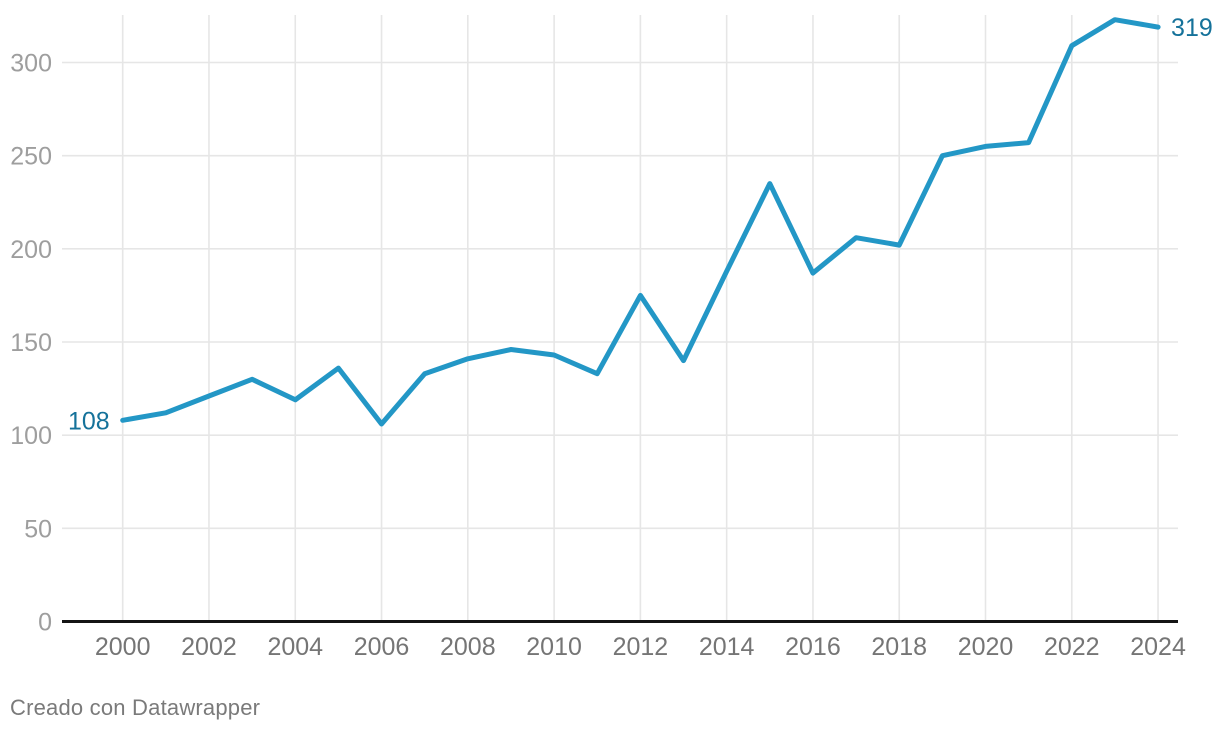 This screenshot has height=738, width=1220. Describe the element at coordinates (31, 64) in the screenshot. I see `y-tick-label: 300` at that location.